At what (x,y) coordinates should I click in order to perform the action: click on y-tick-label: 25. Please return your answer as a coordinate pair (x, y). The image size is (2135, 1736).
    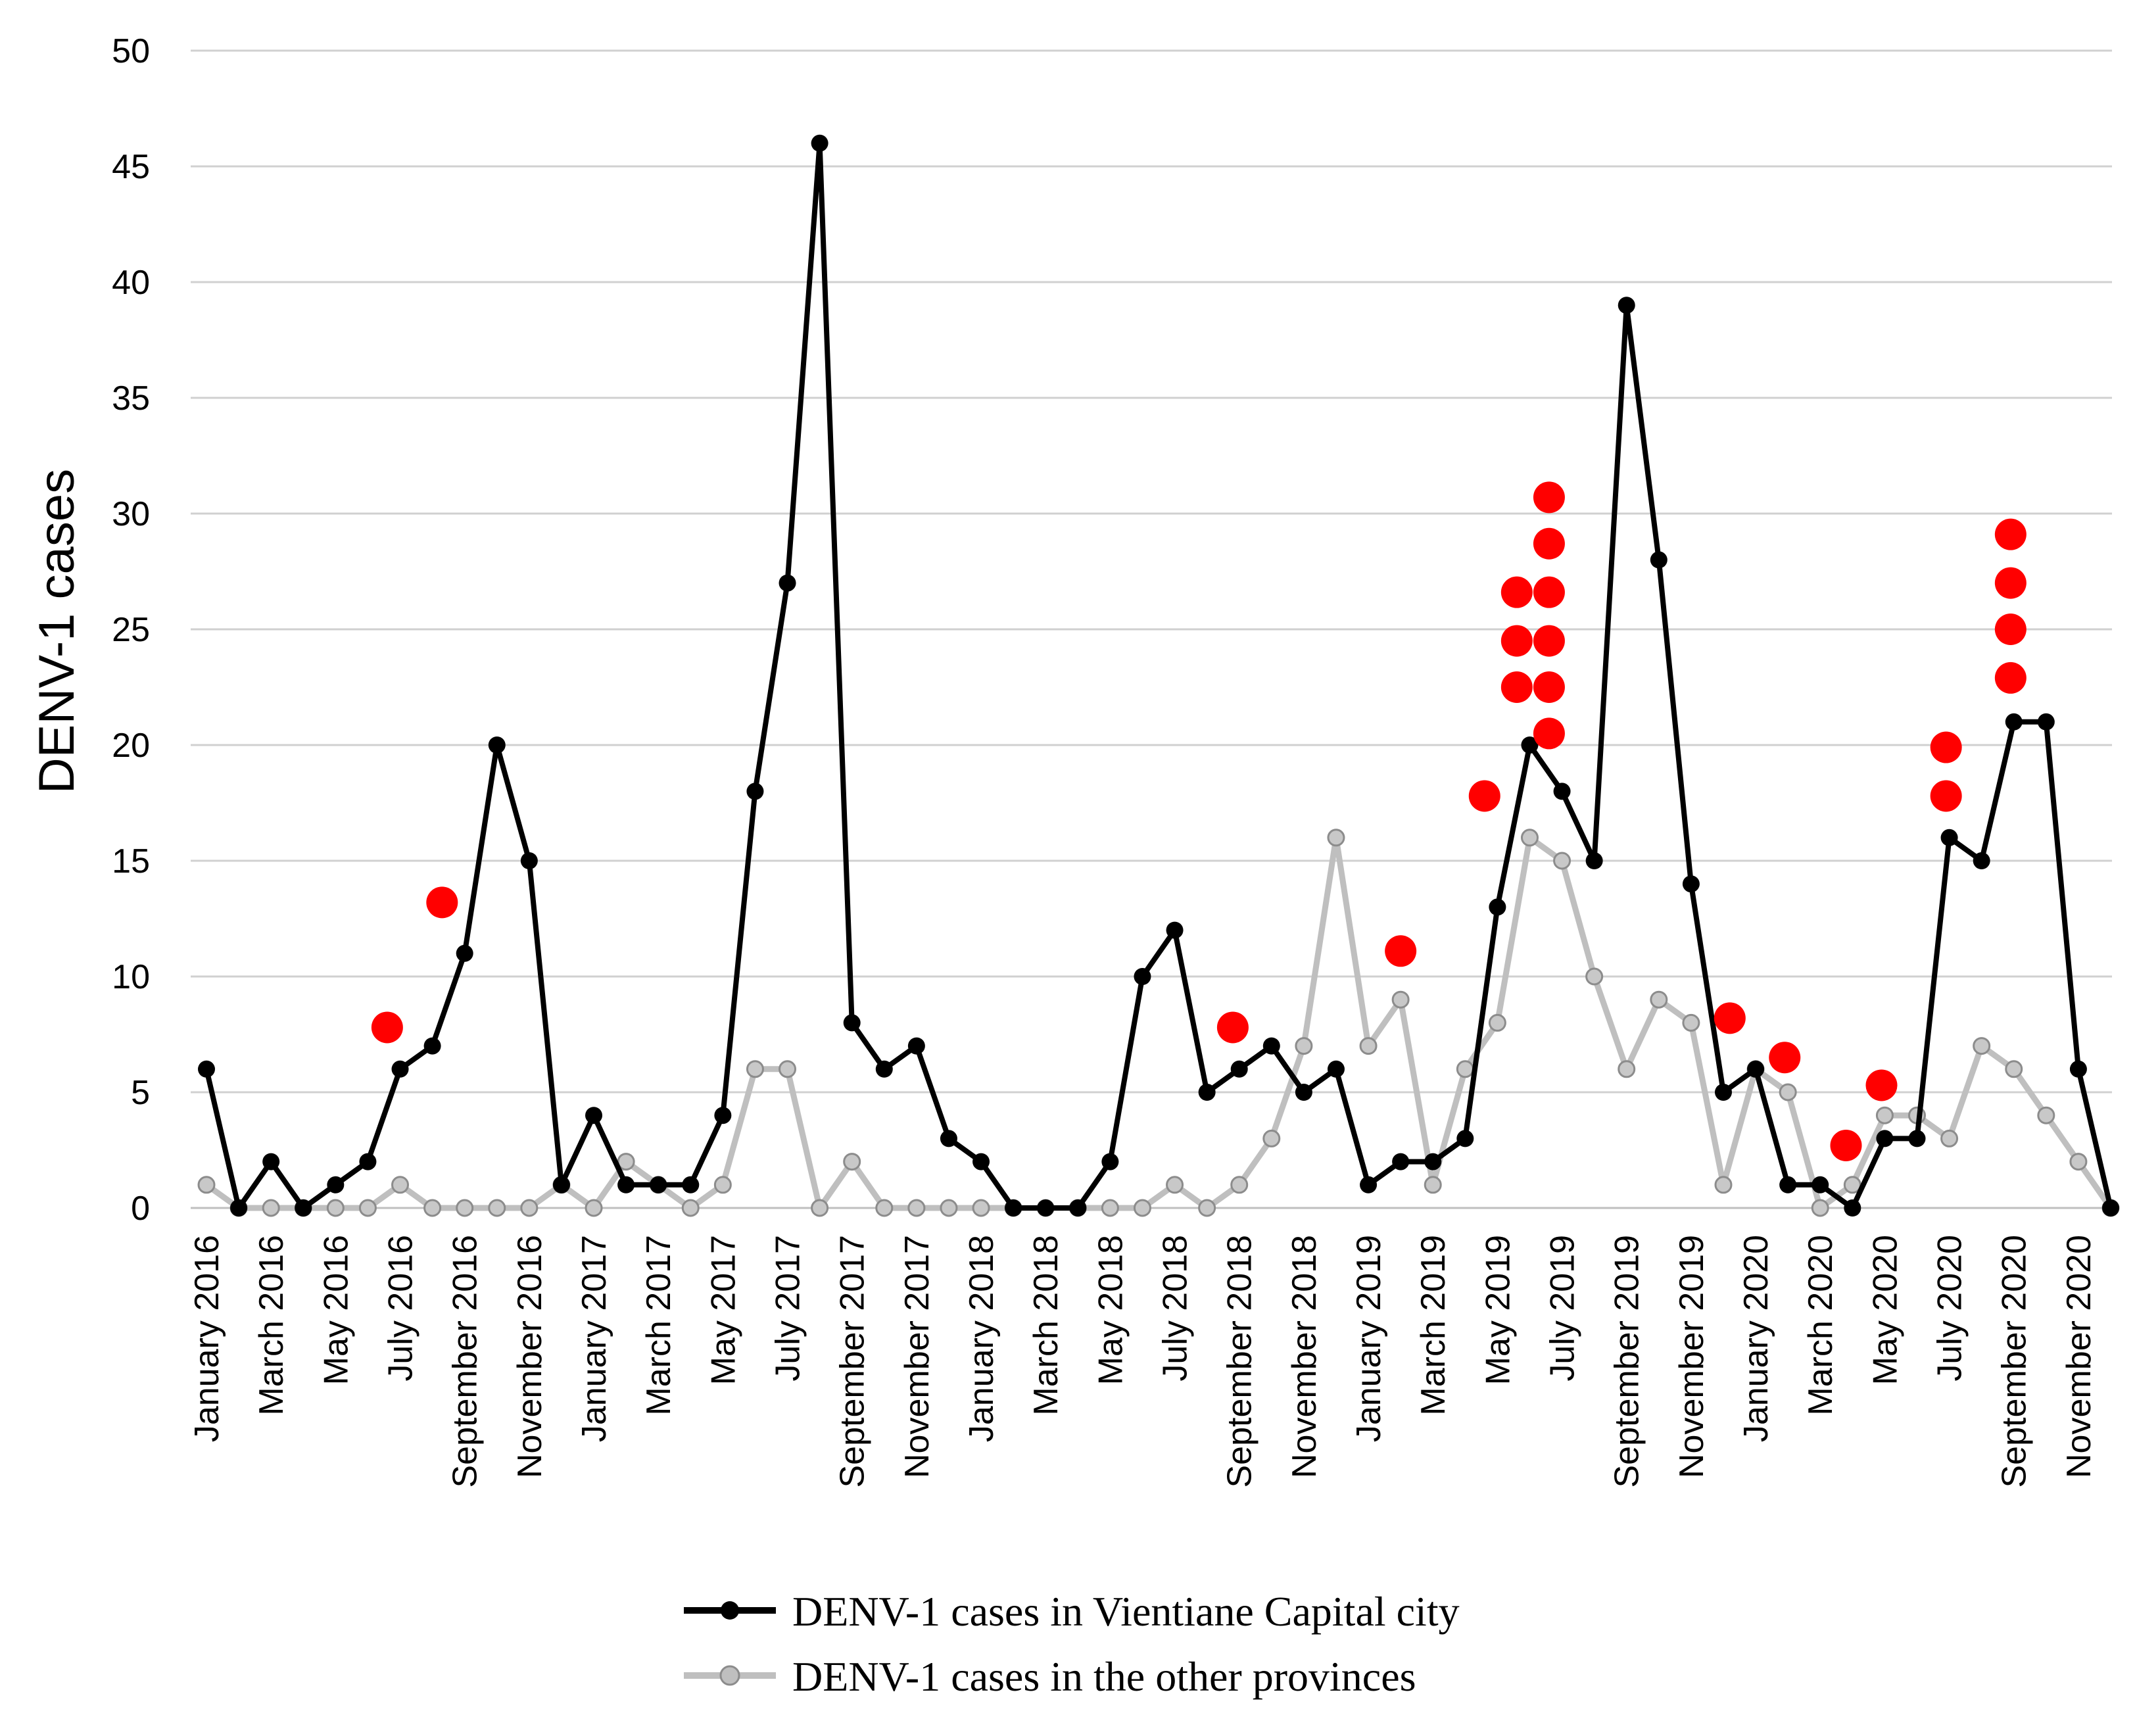
    Looking at the image, I should click on (131, 630).